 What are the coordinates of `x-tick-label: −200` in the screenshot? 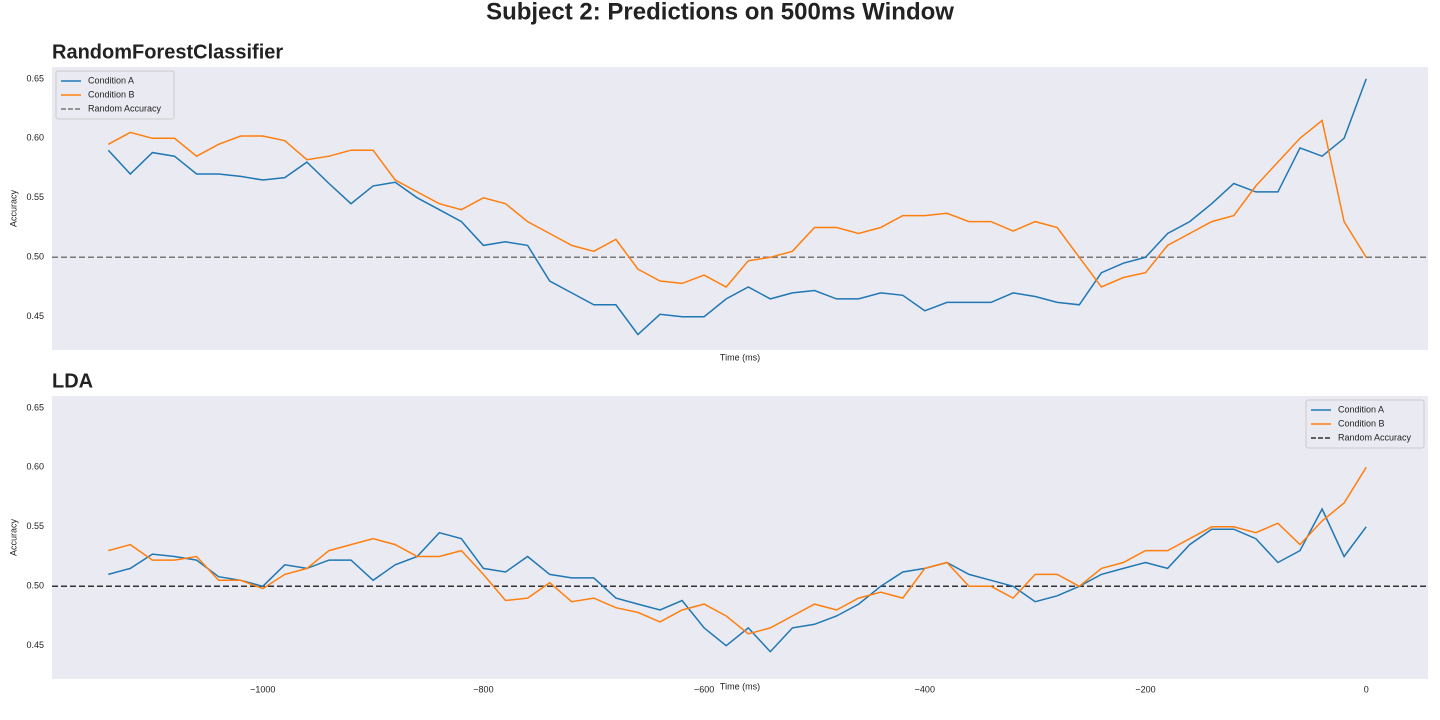 It's located at (1145, 689).